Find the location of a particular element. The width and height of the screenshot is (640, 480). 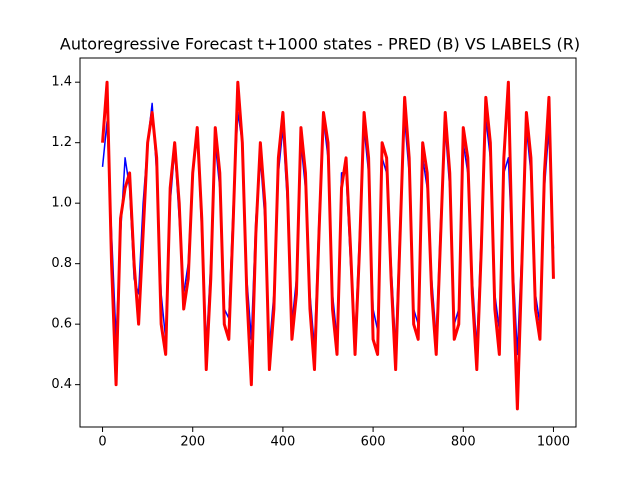

x-tick-label: 0 is located at coordinates (102, 442).